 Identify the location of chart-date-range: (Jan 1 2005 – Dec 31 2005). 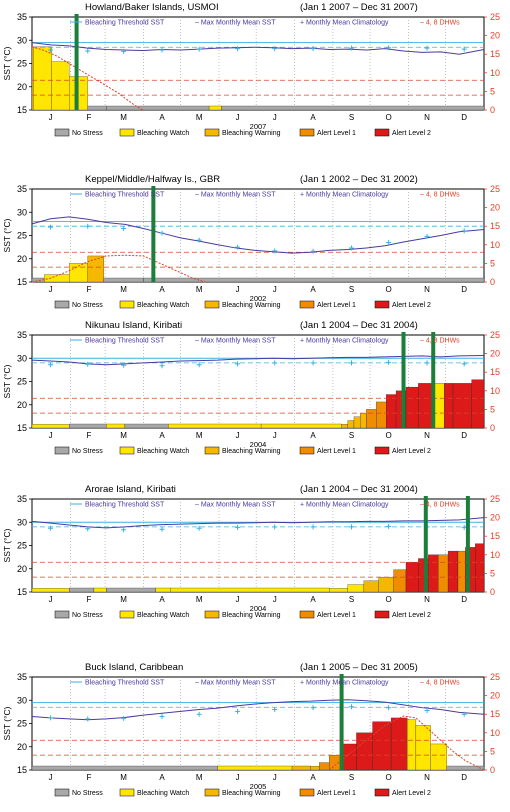
(359, 667).